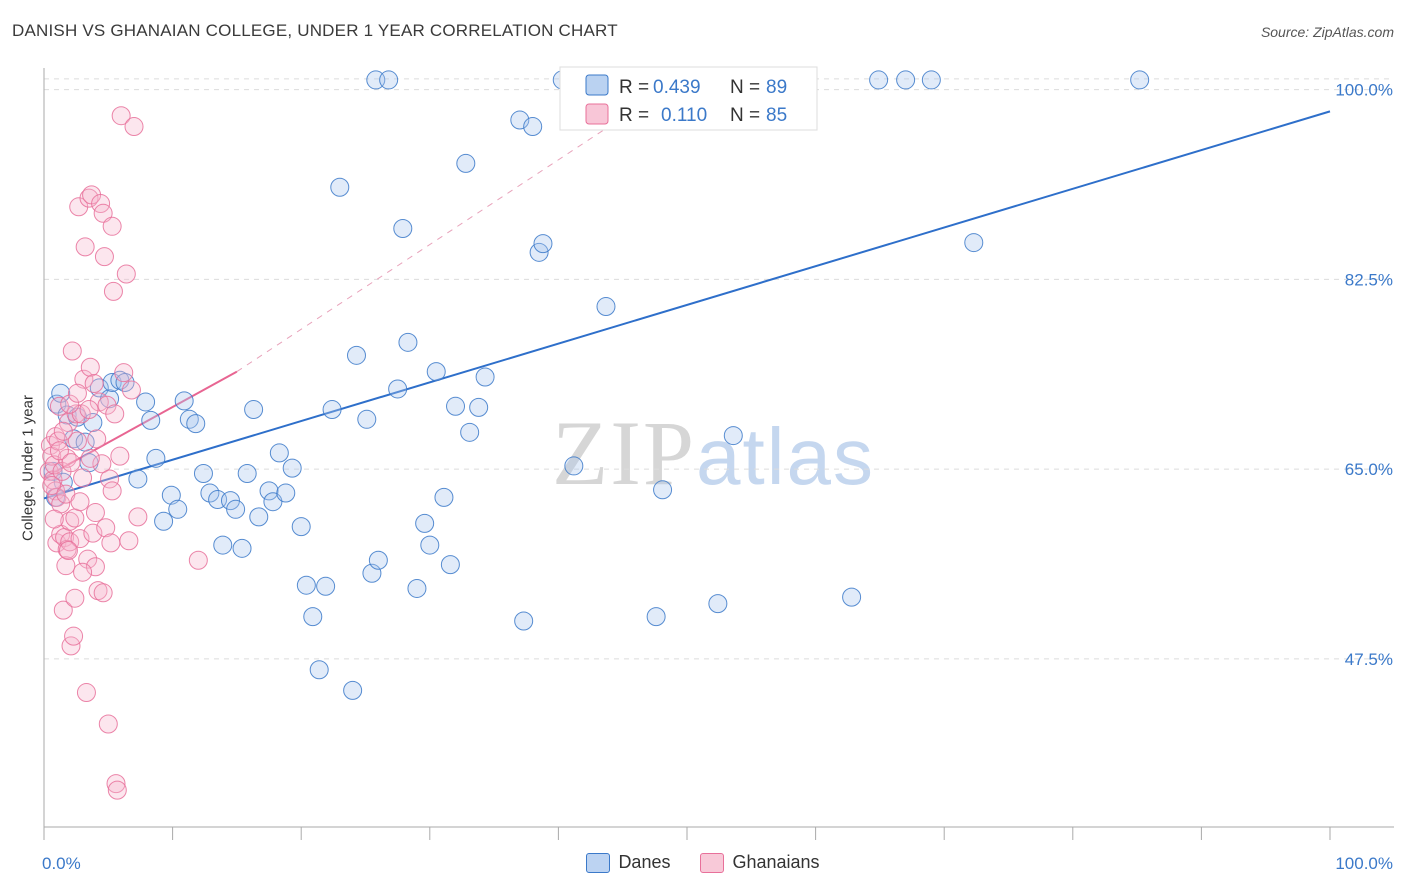 The width and height of the screenshot is (1406, 892). Describe the element at coordinates (1369, 659) in the screenshot. I see `y-tick-label-0: 47.5%` at that location.